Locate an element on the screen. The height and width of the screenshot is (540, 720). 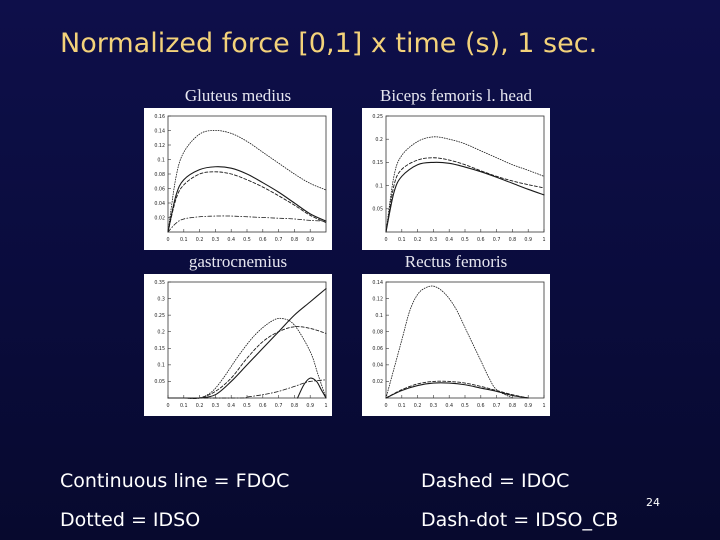
page-number: 24 is located at coordinates (653, 502).